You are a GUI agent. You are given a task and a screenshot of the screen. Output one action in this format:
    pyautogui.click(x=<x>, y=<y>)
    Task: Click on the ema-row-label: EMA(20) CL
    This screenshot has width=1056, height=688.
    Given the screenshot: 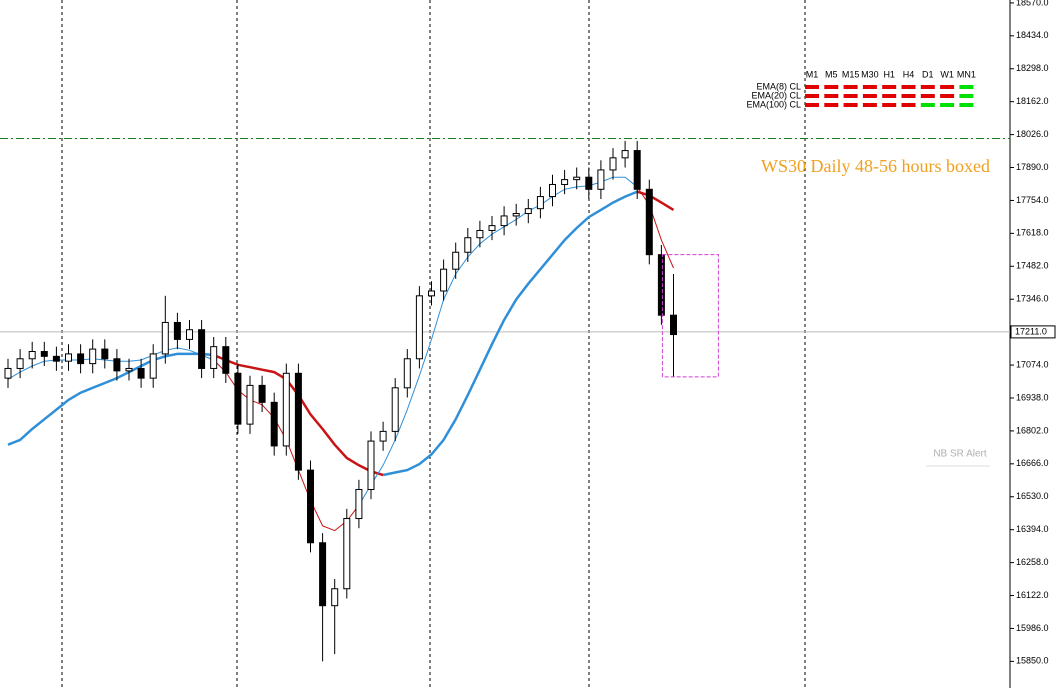 What is the action you would take?
    pyautogui.click(x=776, y=95)
    